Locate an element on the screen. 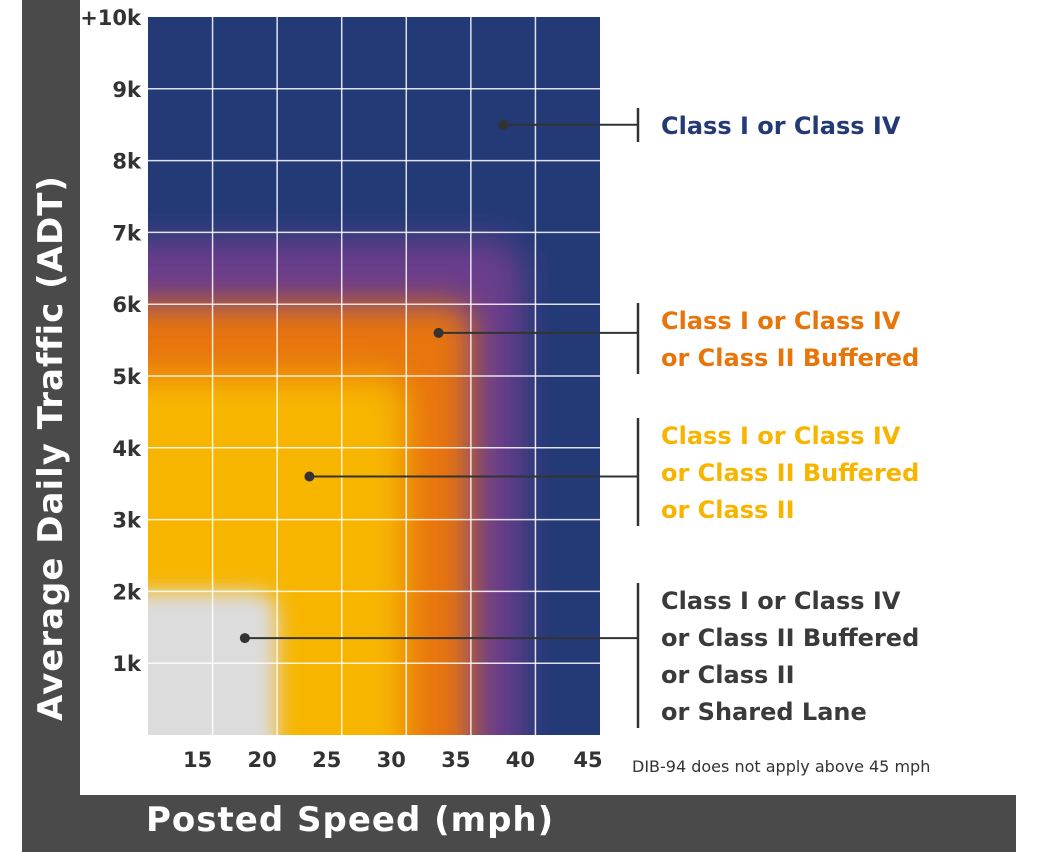  category-label-line: or Shared Lane is located at coordinates (764, 712).